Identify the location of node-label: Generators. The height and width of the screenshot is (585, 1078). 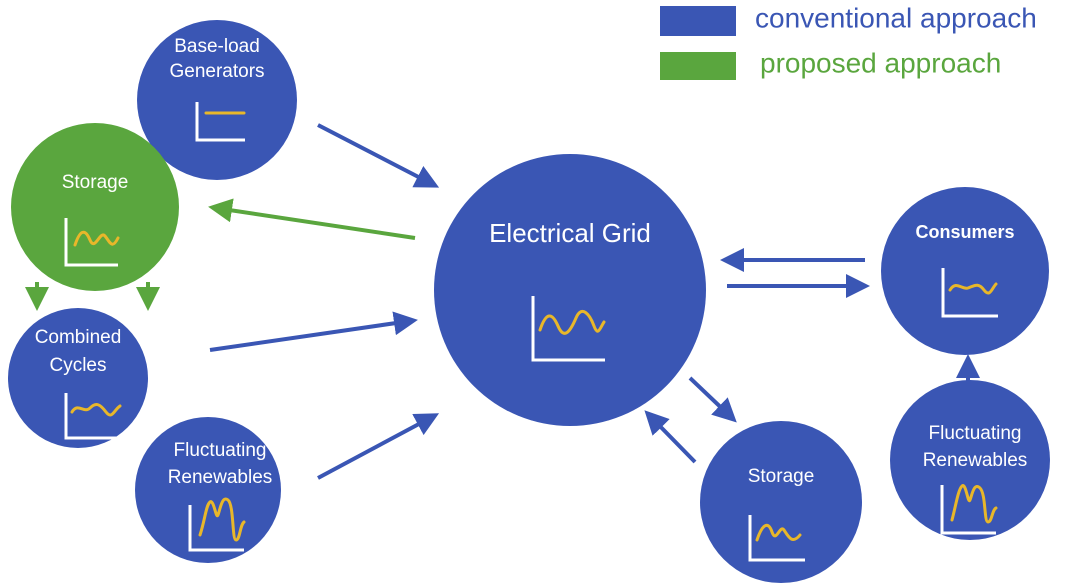
(216, 71).